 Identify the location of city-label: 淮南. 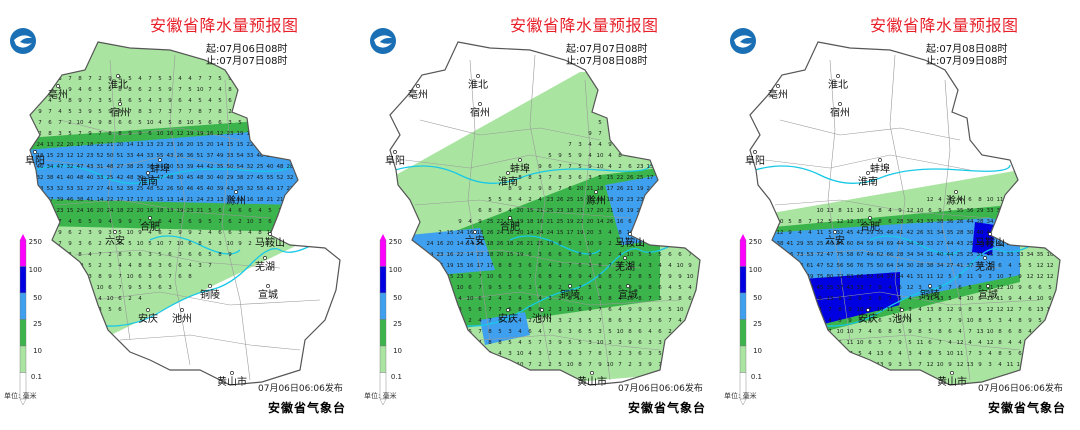
(148, 181).